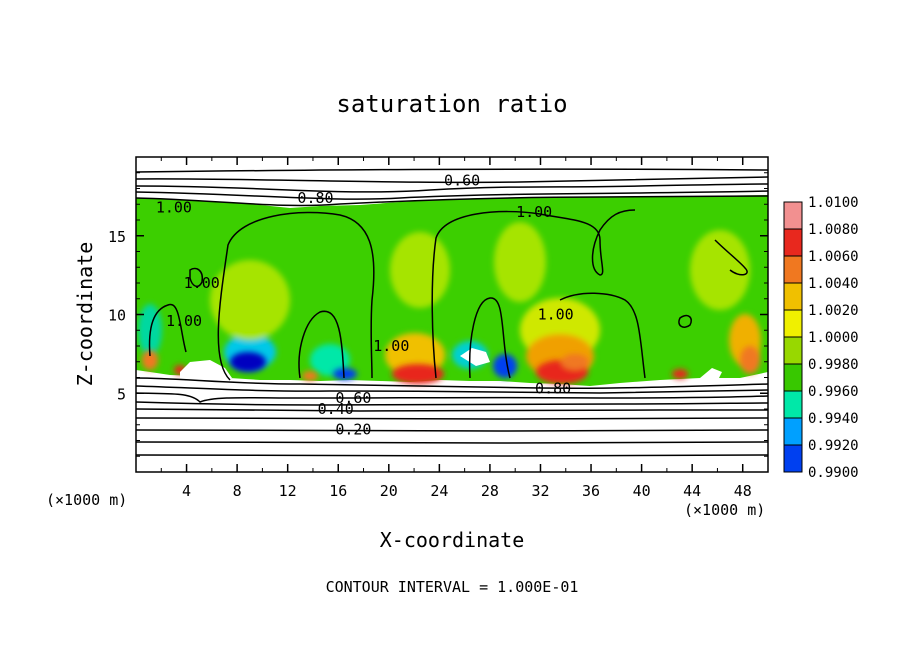 This screenshot has height=654, width=904. What do you see at coordinates (237, 491) in the screenshot?
I see `x-tick-label: 8` at bounding box center [237, 491].